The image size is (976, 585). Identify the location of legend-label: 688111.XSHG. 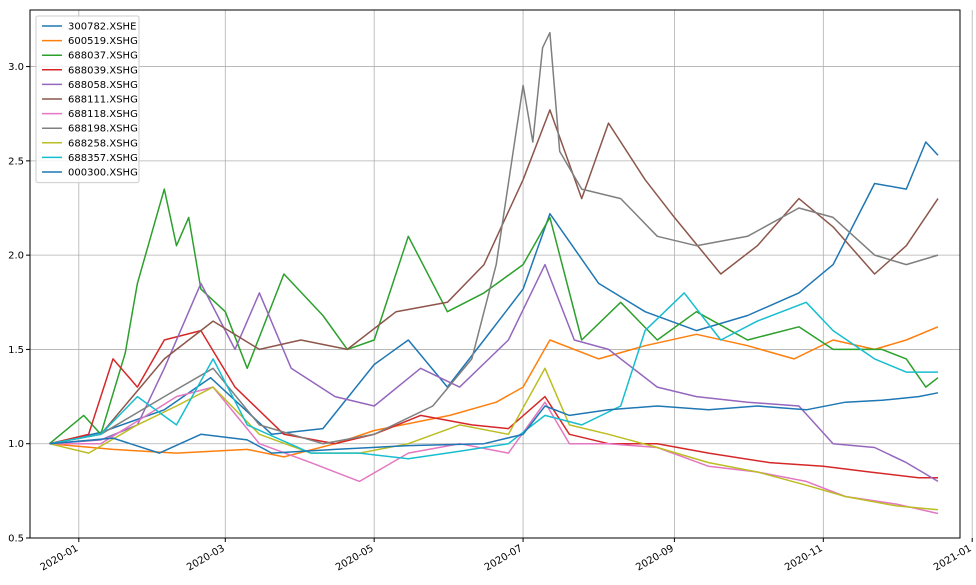
(103, 100).